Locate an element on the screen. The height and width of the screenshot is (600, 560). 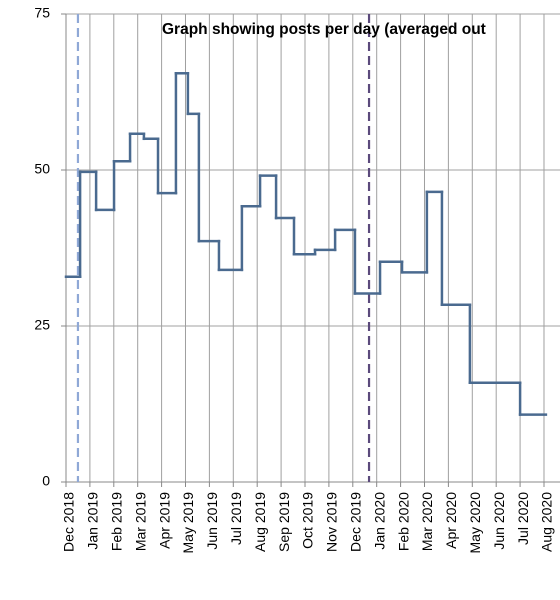
x-tick-label: Sep 2019 is located at coordinates (284, 522).